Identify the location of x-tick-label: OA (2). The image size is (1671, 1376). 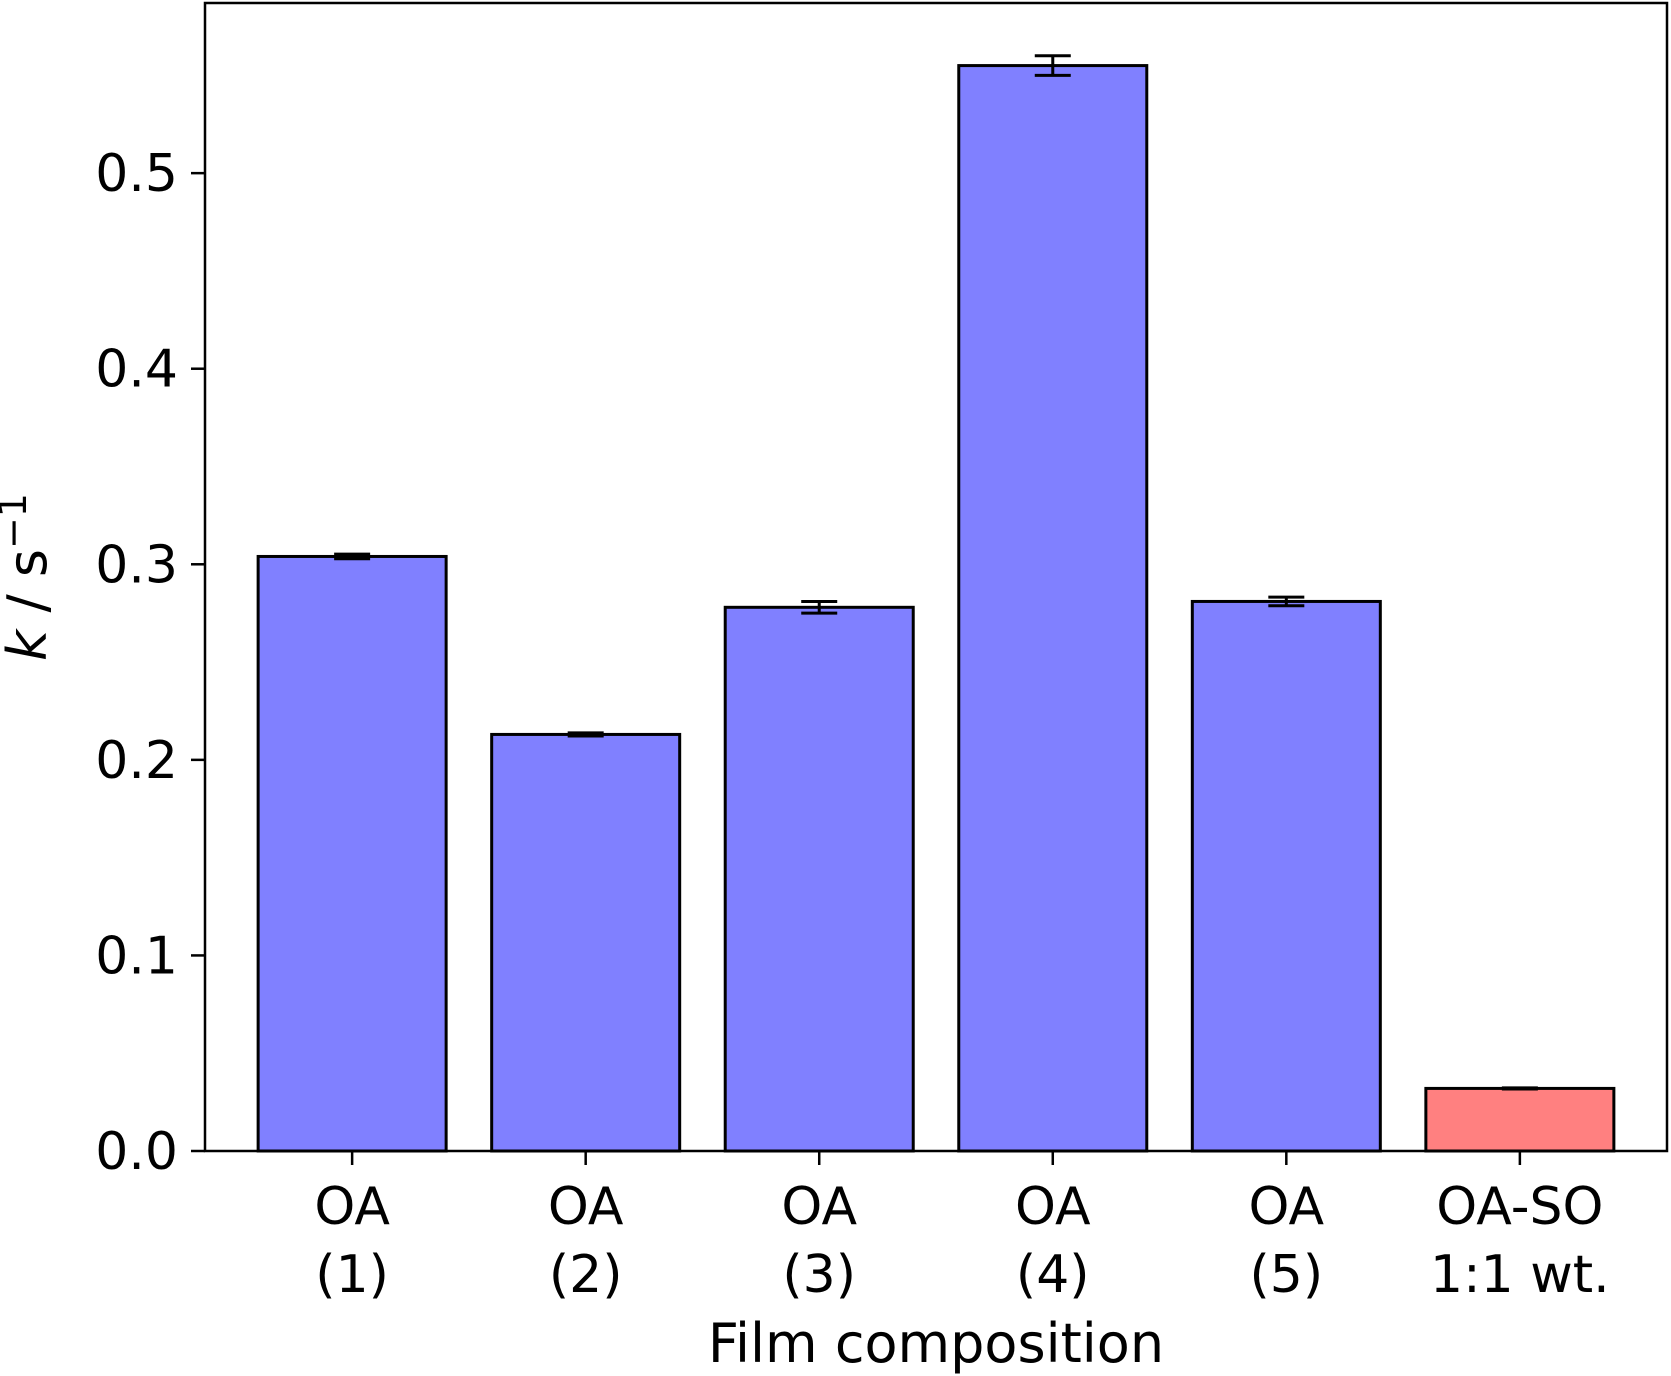
(586, 1241).